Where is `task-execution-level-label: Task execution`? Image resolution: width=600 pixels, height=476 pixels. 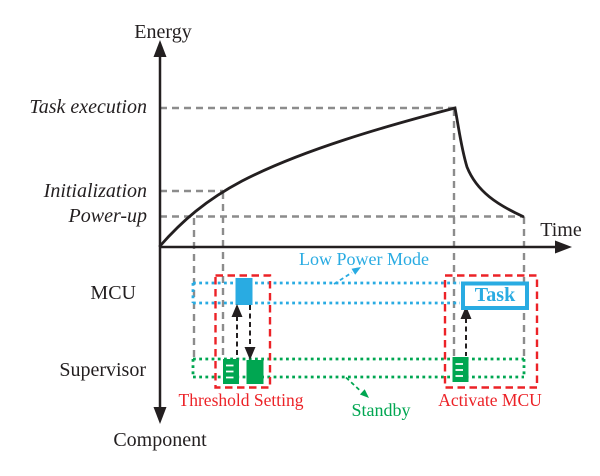 task-execution-level-label: Task execution is located at coordinates (88, 107).